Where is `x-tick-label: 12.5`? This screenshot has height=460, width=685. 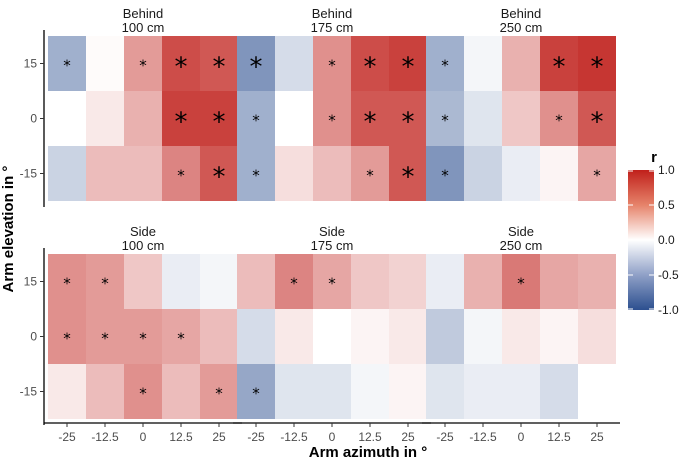 x-tick-label: 12.5 is located at coordinates (181, 437).